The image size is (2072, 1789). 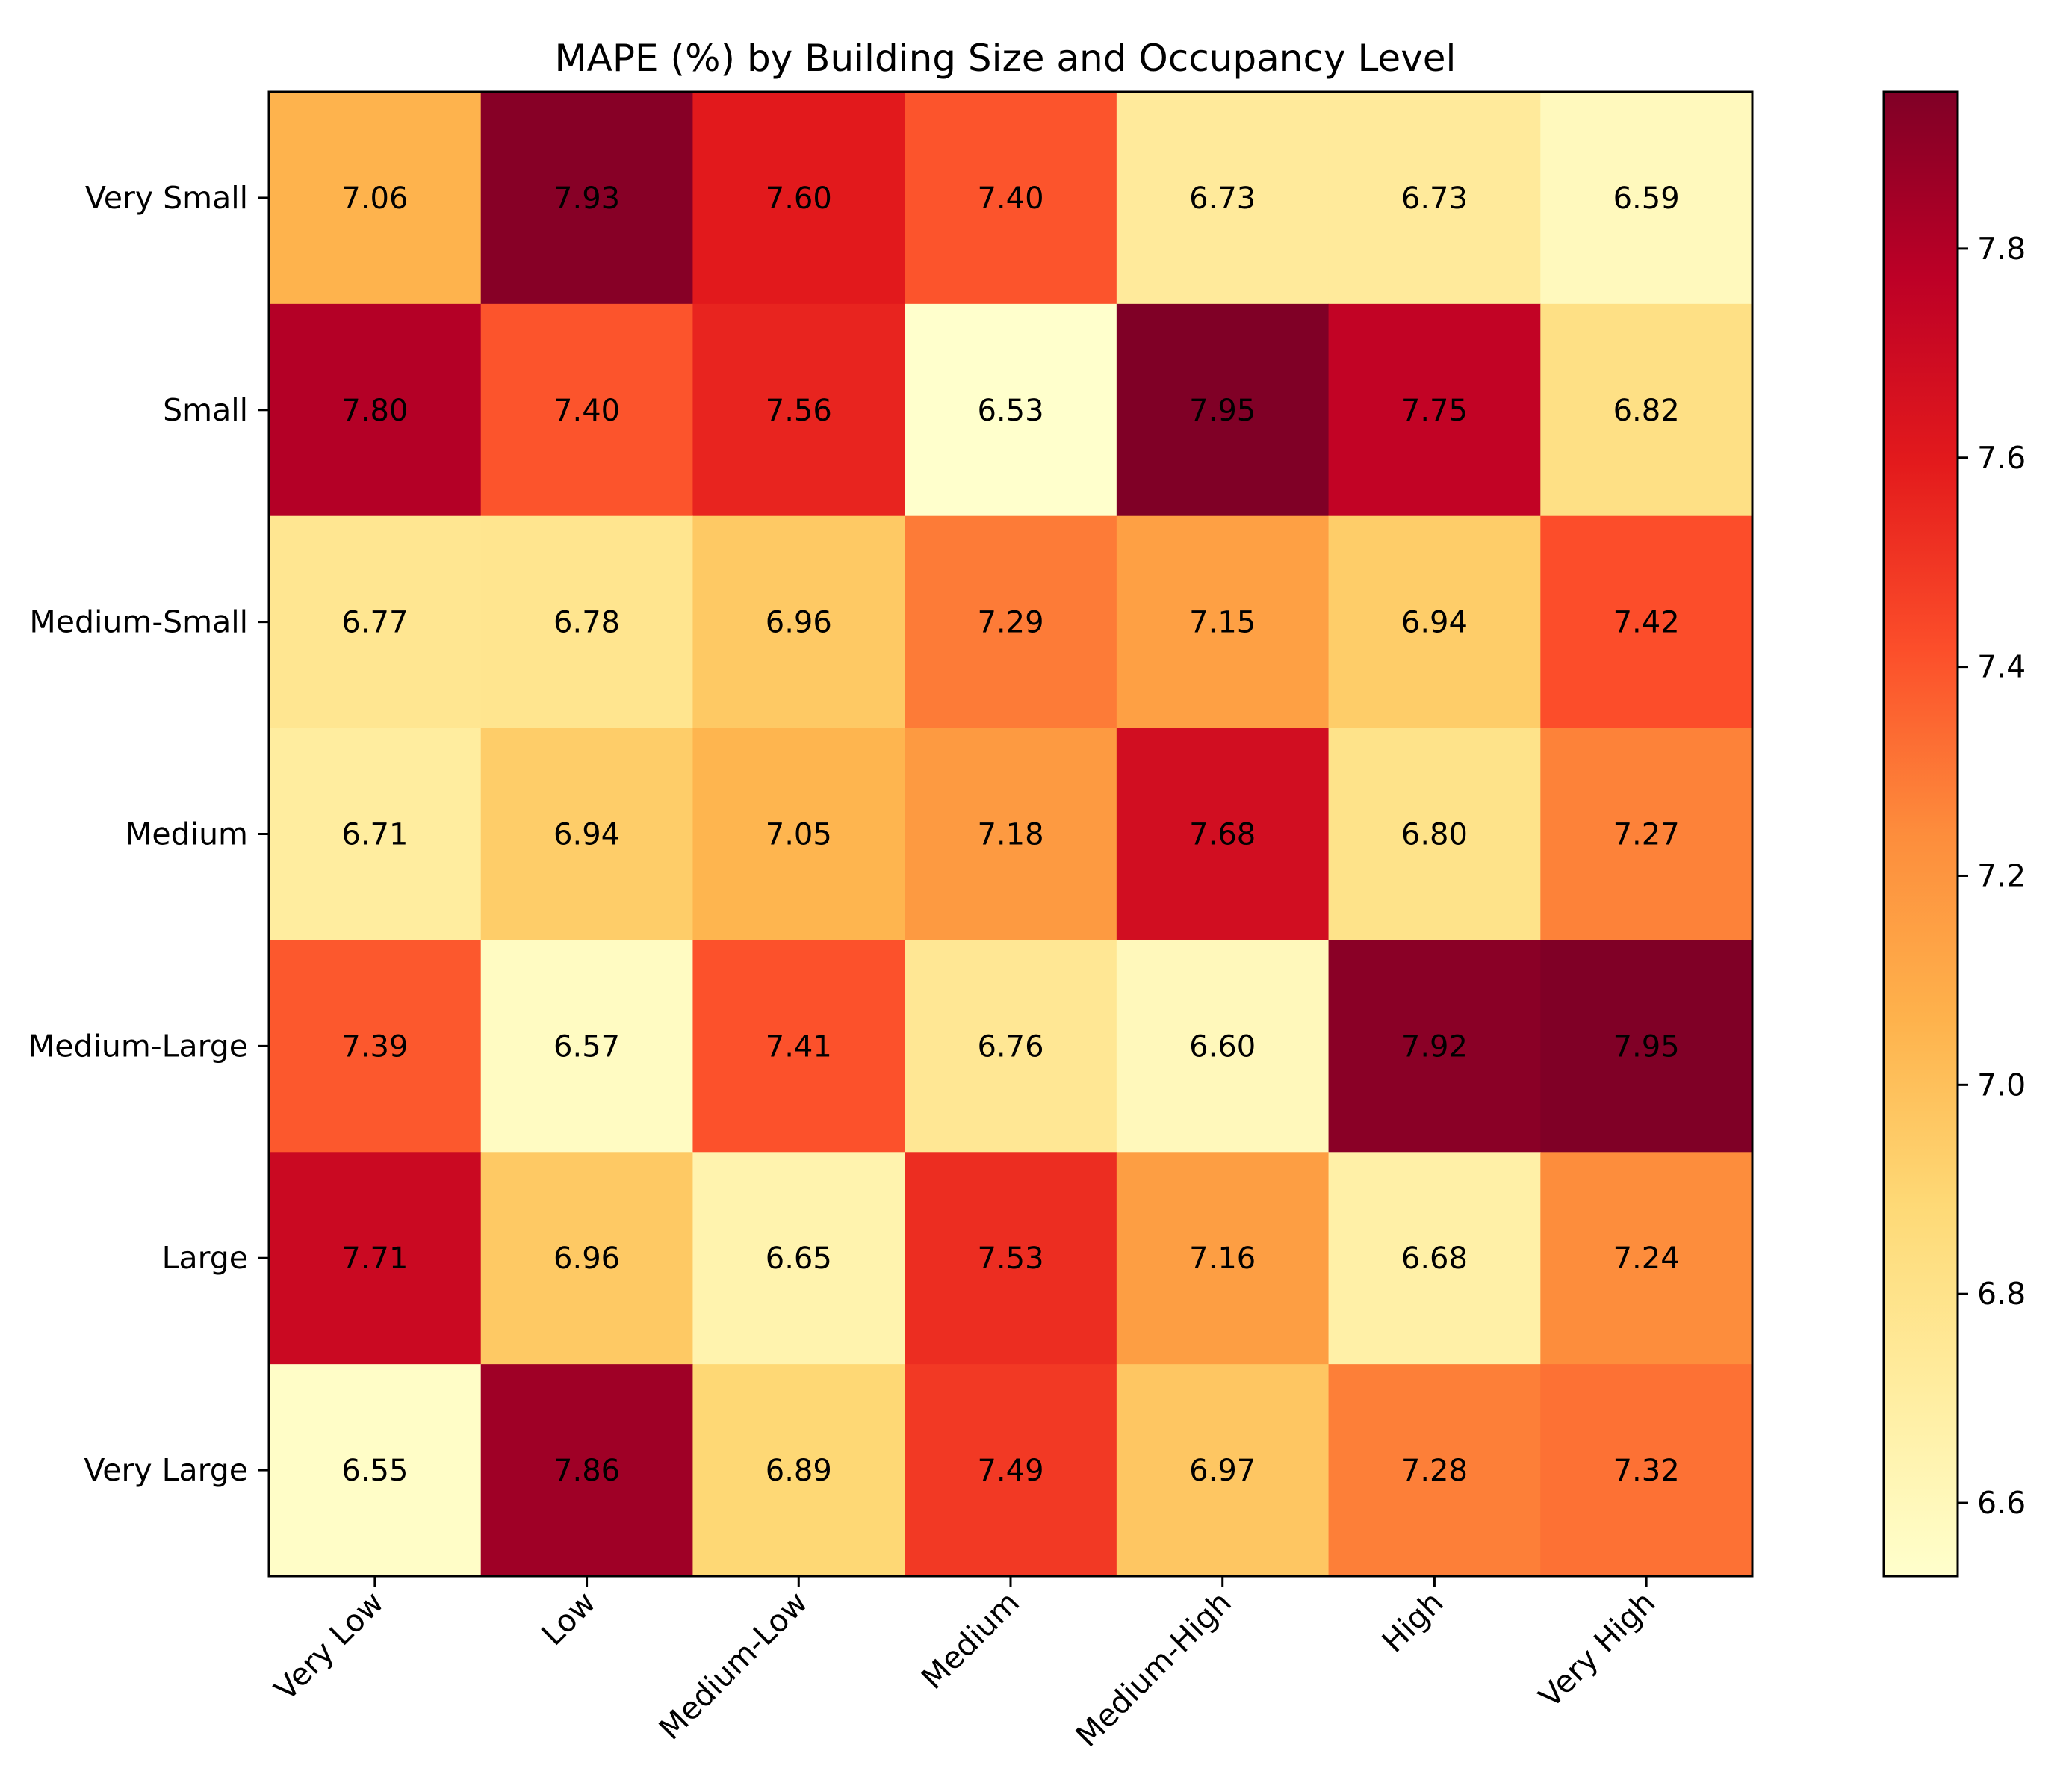 What do you see at coordinates (2001, 1503) in the screenshot?
I see `colorbar-tick-label: 6.6` at bounding box center [2001, 1503].